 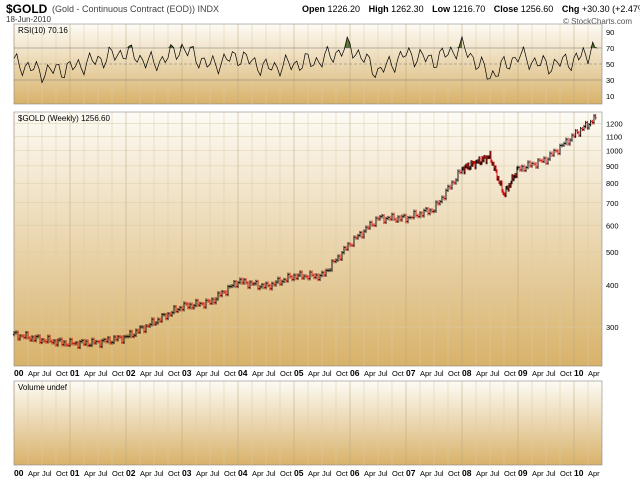 What do you see at coordinates (305, 59) in the screenshot?
I see `rsi-line` at bounding box center [305, 59].